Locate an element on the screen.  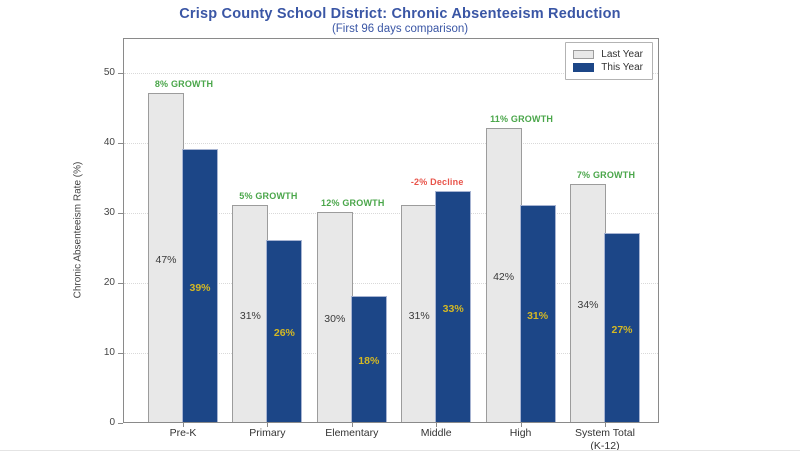
y-axis-label: Chronic Absenteeism Rate (%) is located at coordinates (78, 230).